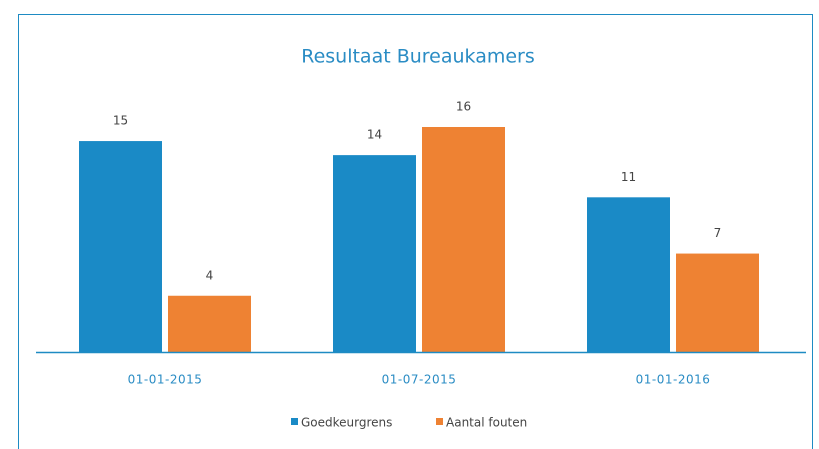 The image size is (819, 449). Describe the element at coordinates (628, 177) in the screenshot. I see `data-label: 11` at that location.